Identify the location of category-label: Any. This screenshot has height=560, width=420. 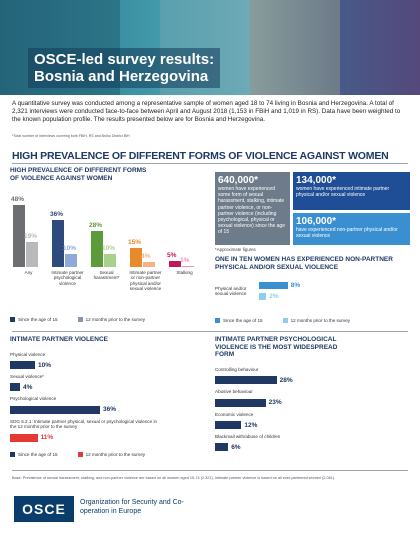
(28, 272).